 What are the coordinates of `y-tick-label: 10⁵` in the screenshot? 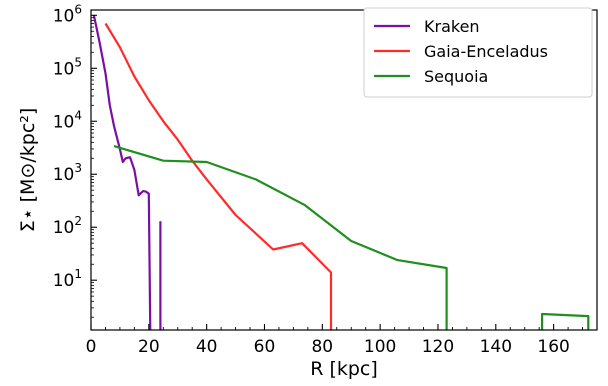 It's located at (67, 67).